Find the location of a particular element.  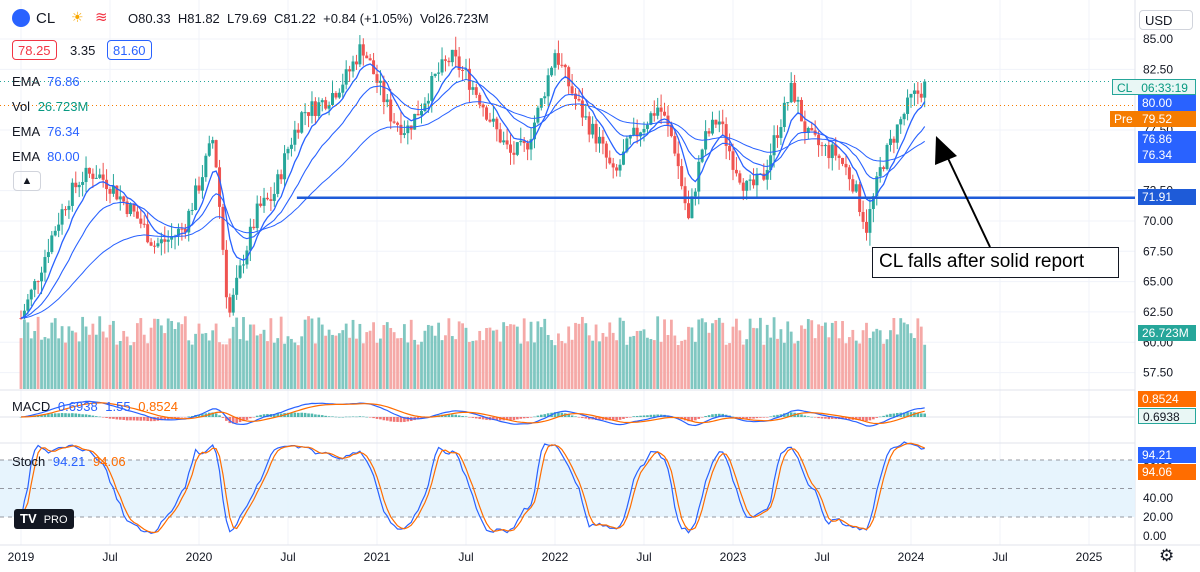

macd-v2: 1.55 is located at coordinates (118, 406).